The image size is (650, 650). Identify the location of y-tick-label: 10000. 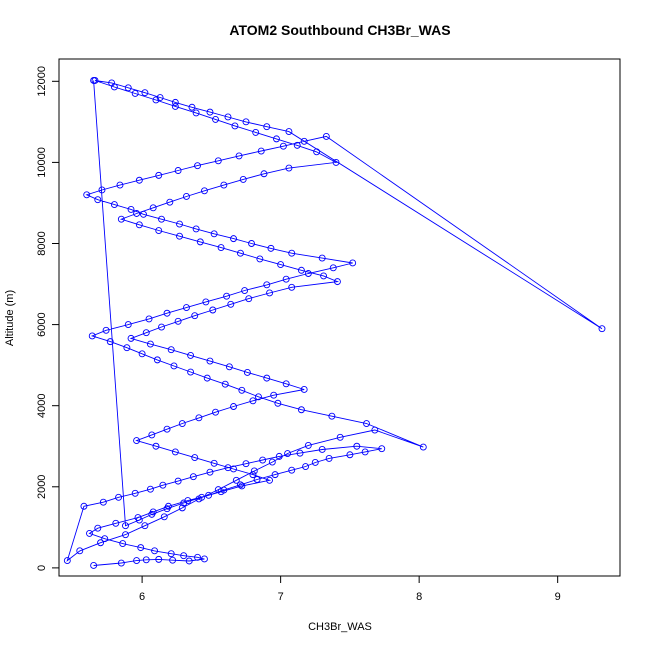
(42, 162).